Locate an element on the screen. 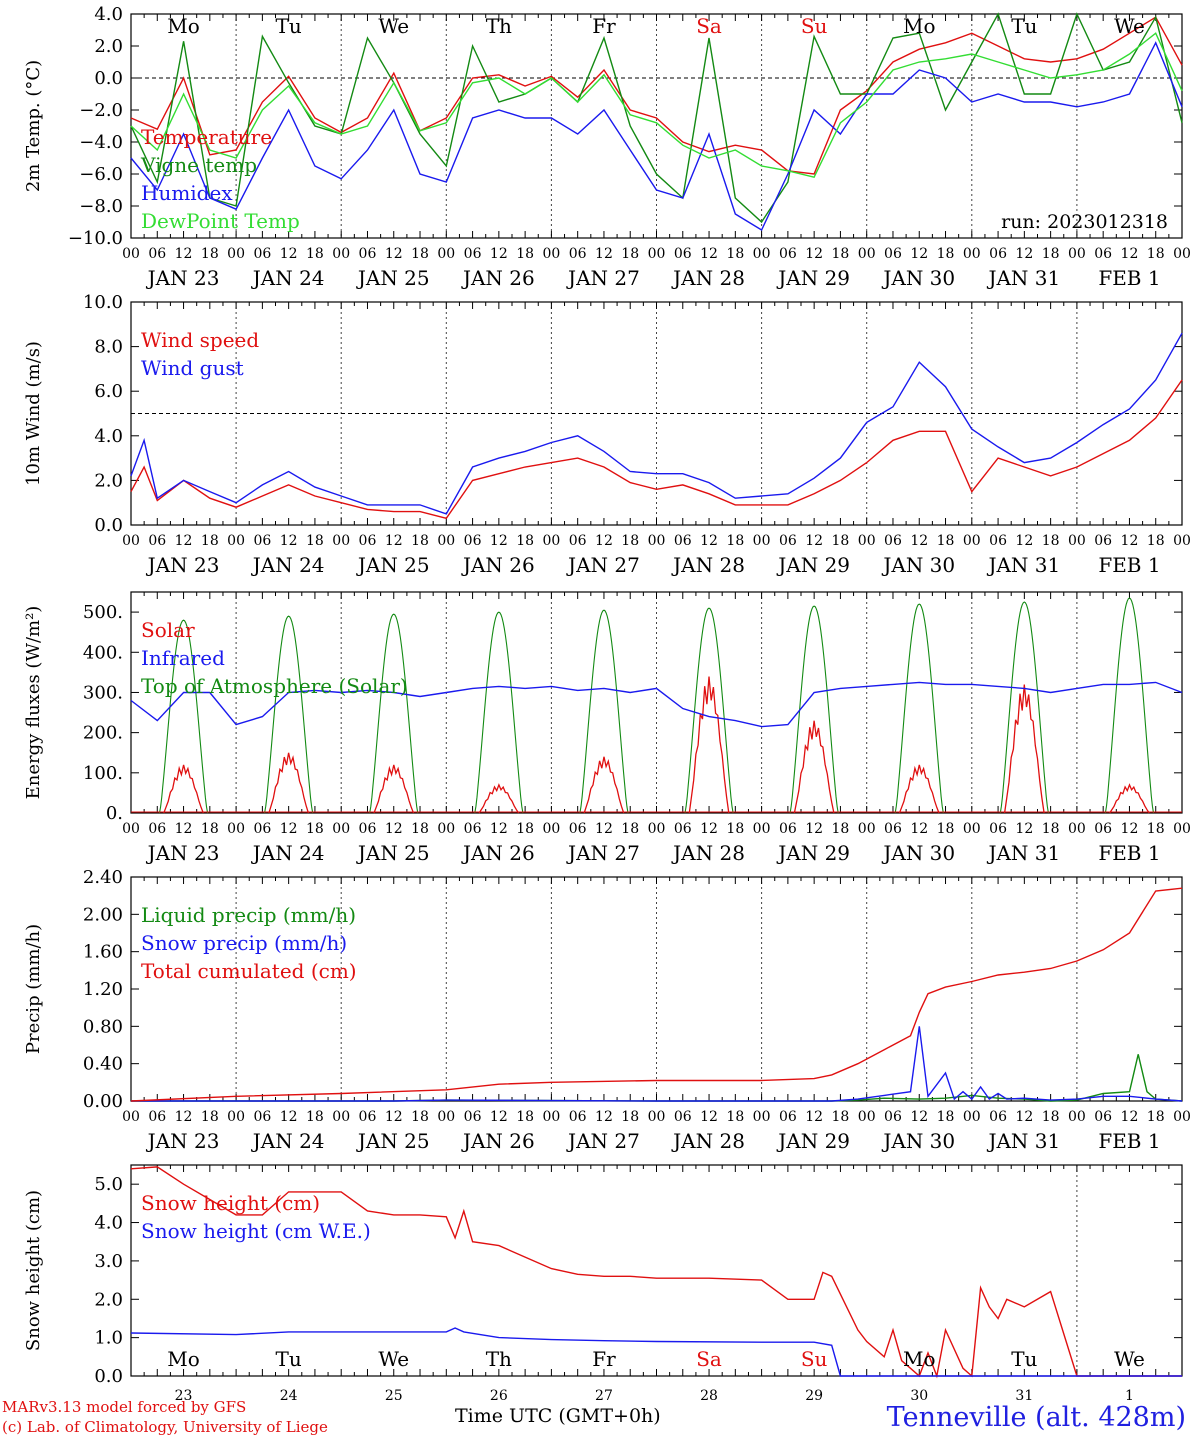 The image size is (1194, 1440). weekday-label: Su is located at coordinates (814, 26).